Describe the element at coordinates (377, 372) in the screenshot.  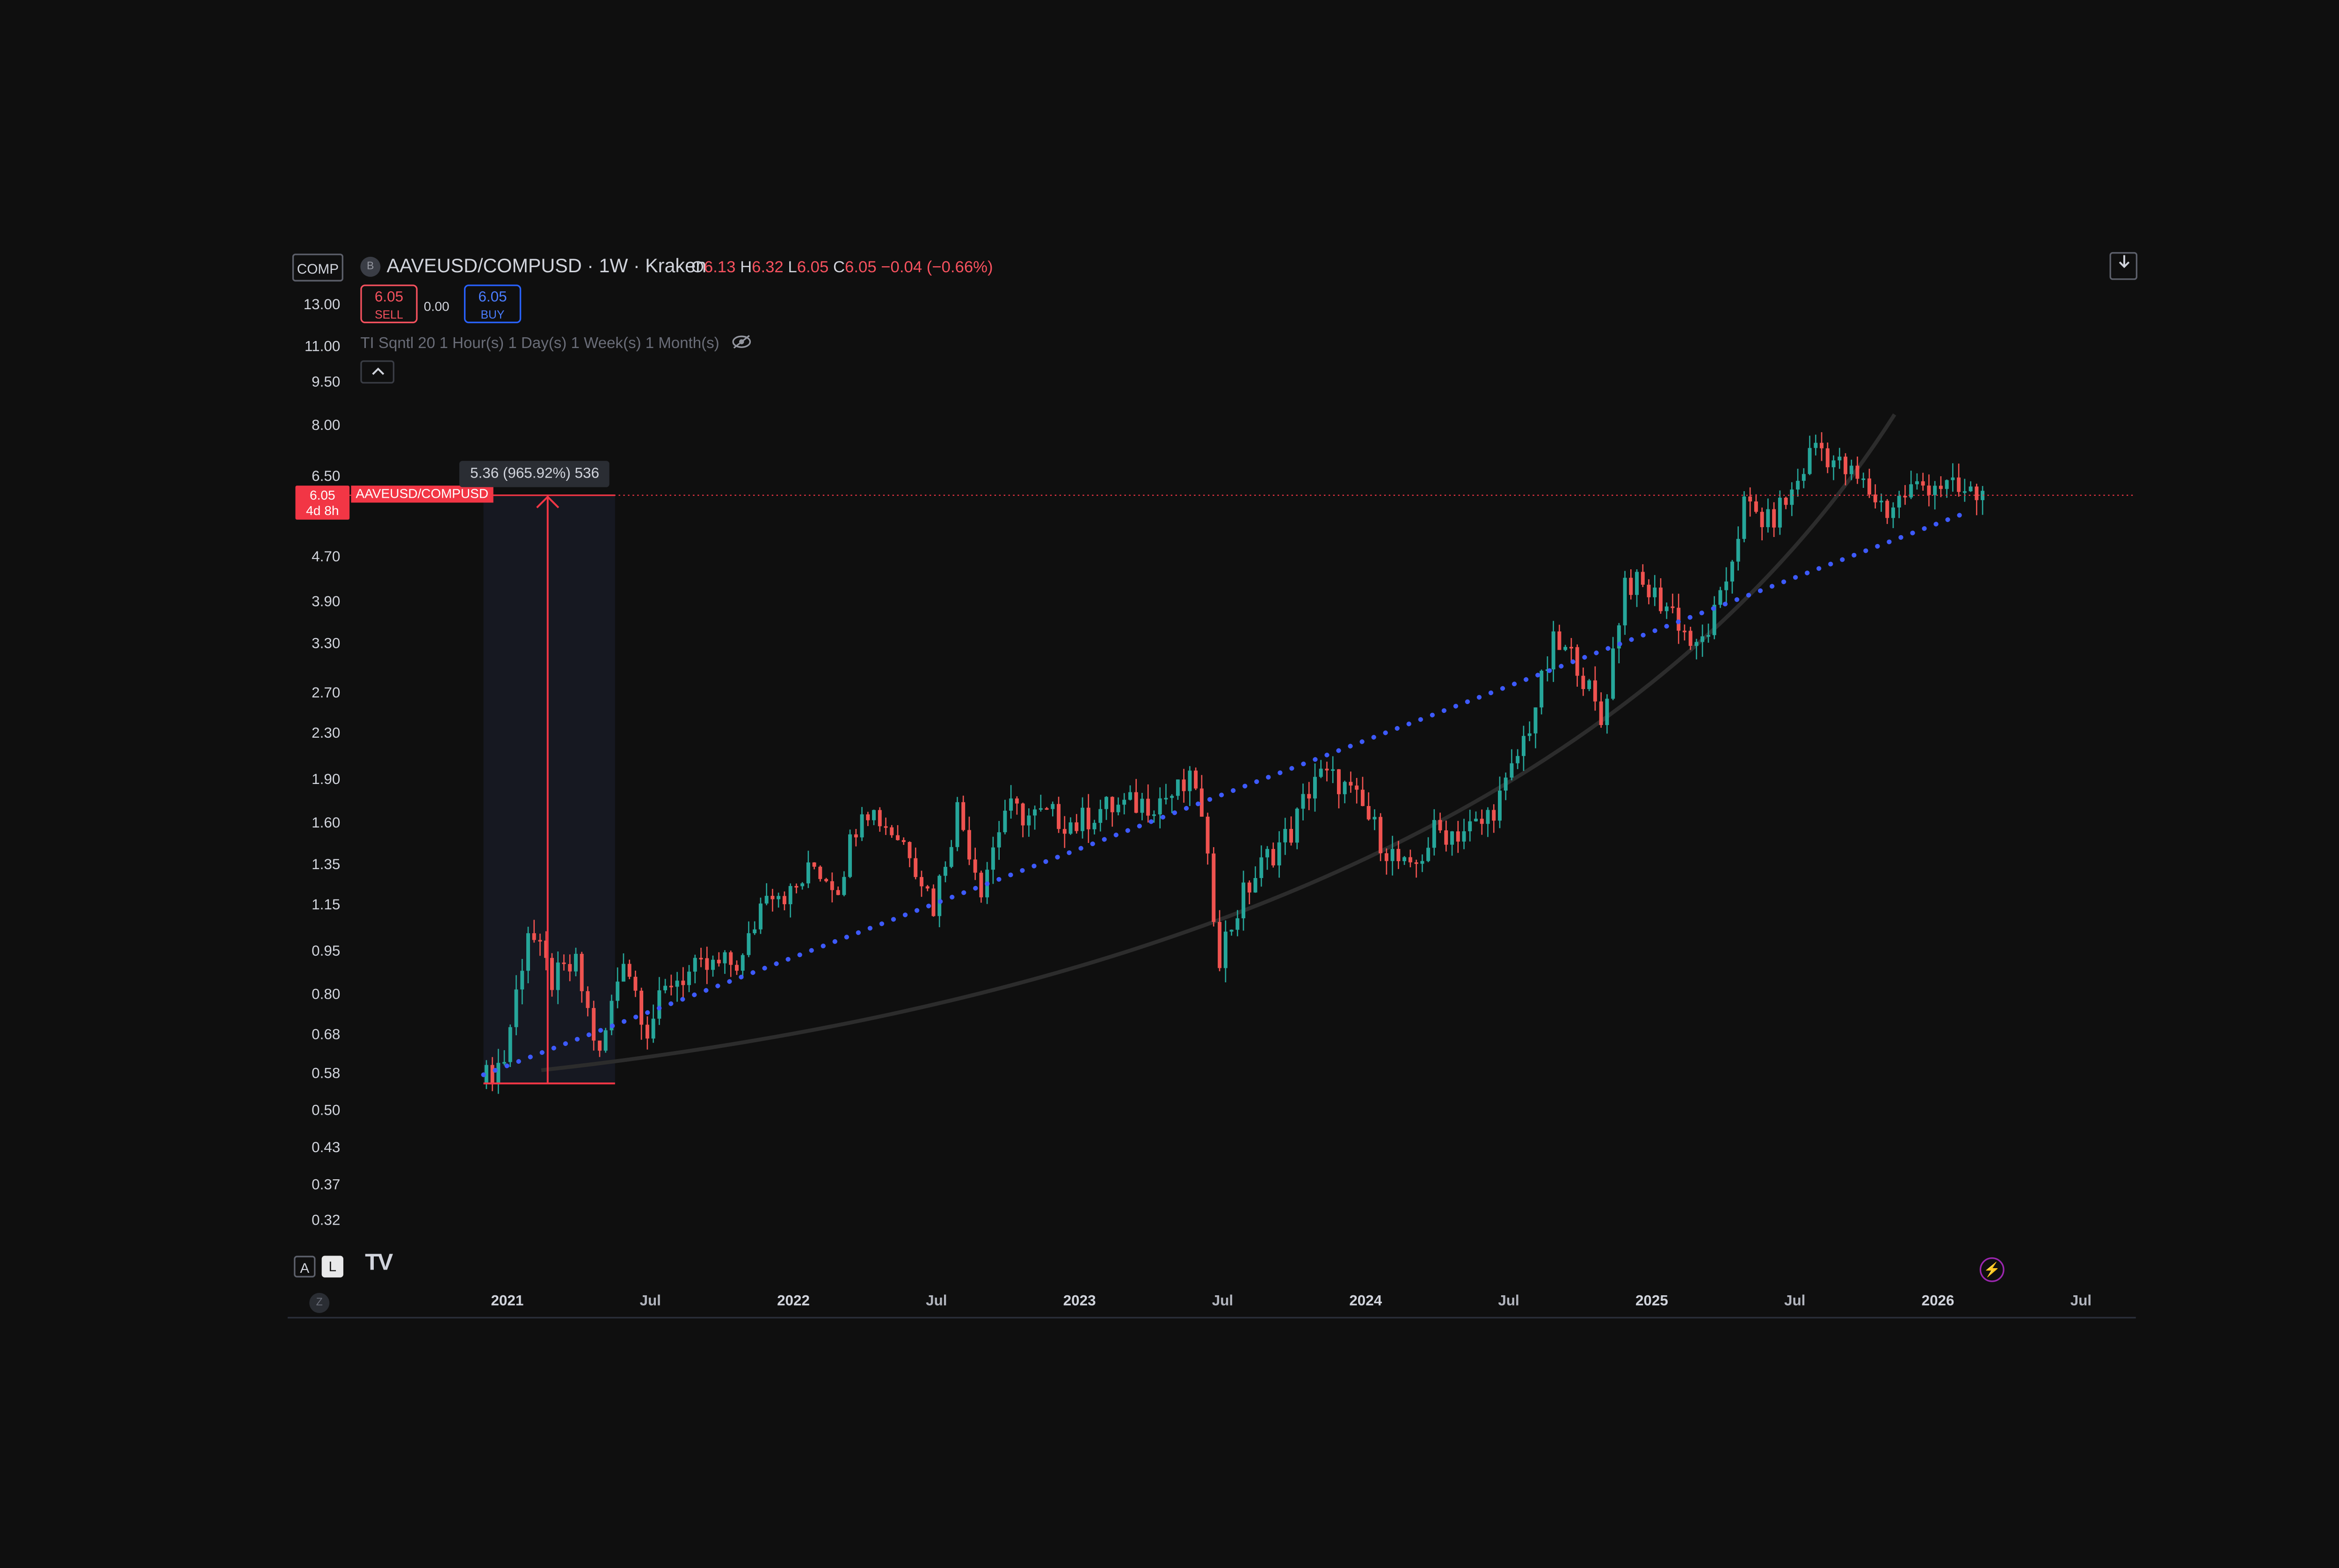
I see `collapse-legend-button` at that location.